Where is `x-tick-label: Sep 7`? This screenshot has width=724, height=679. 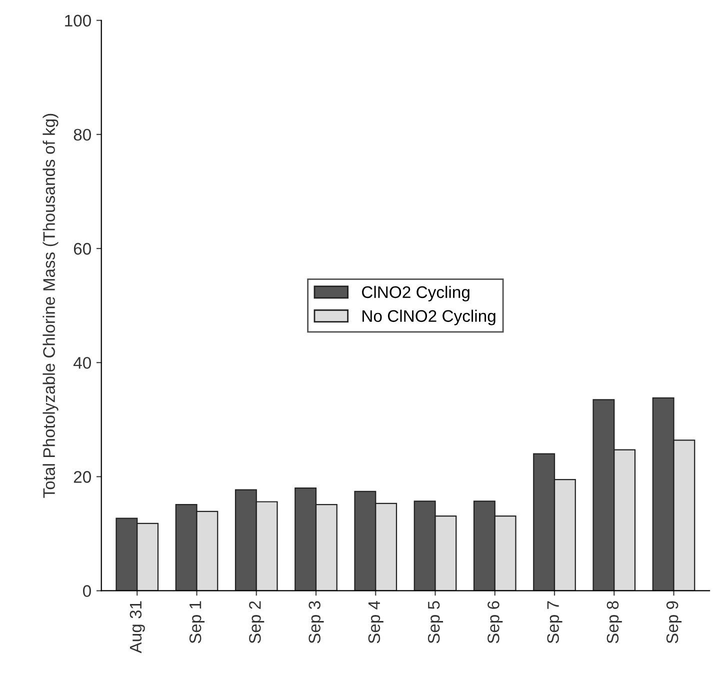 x-tick-label: Sep 7 is located at coordinates (554, 622).